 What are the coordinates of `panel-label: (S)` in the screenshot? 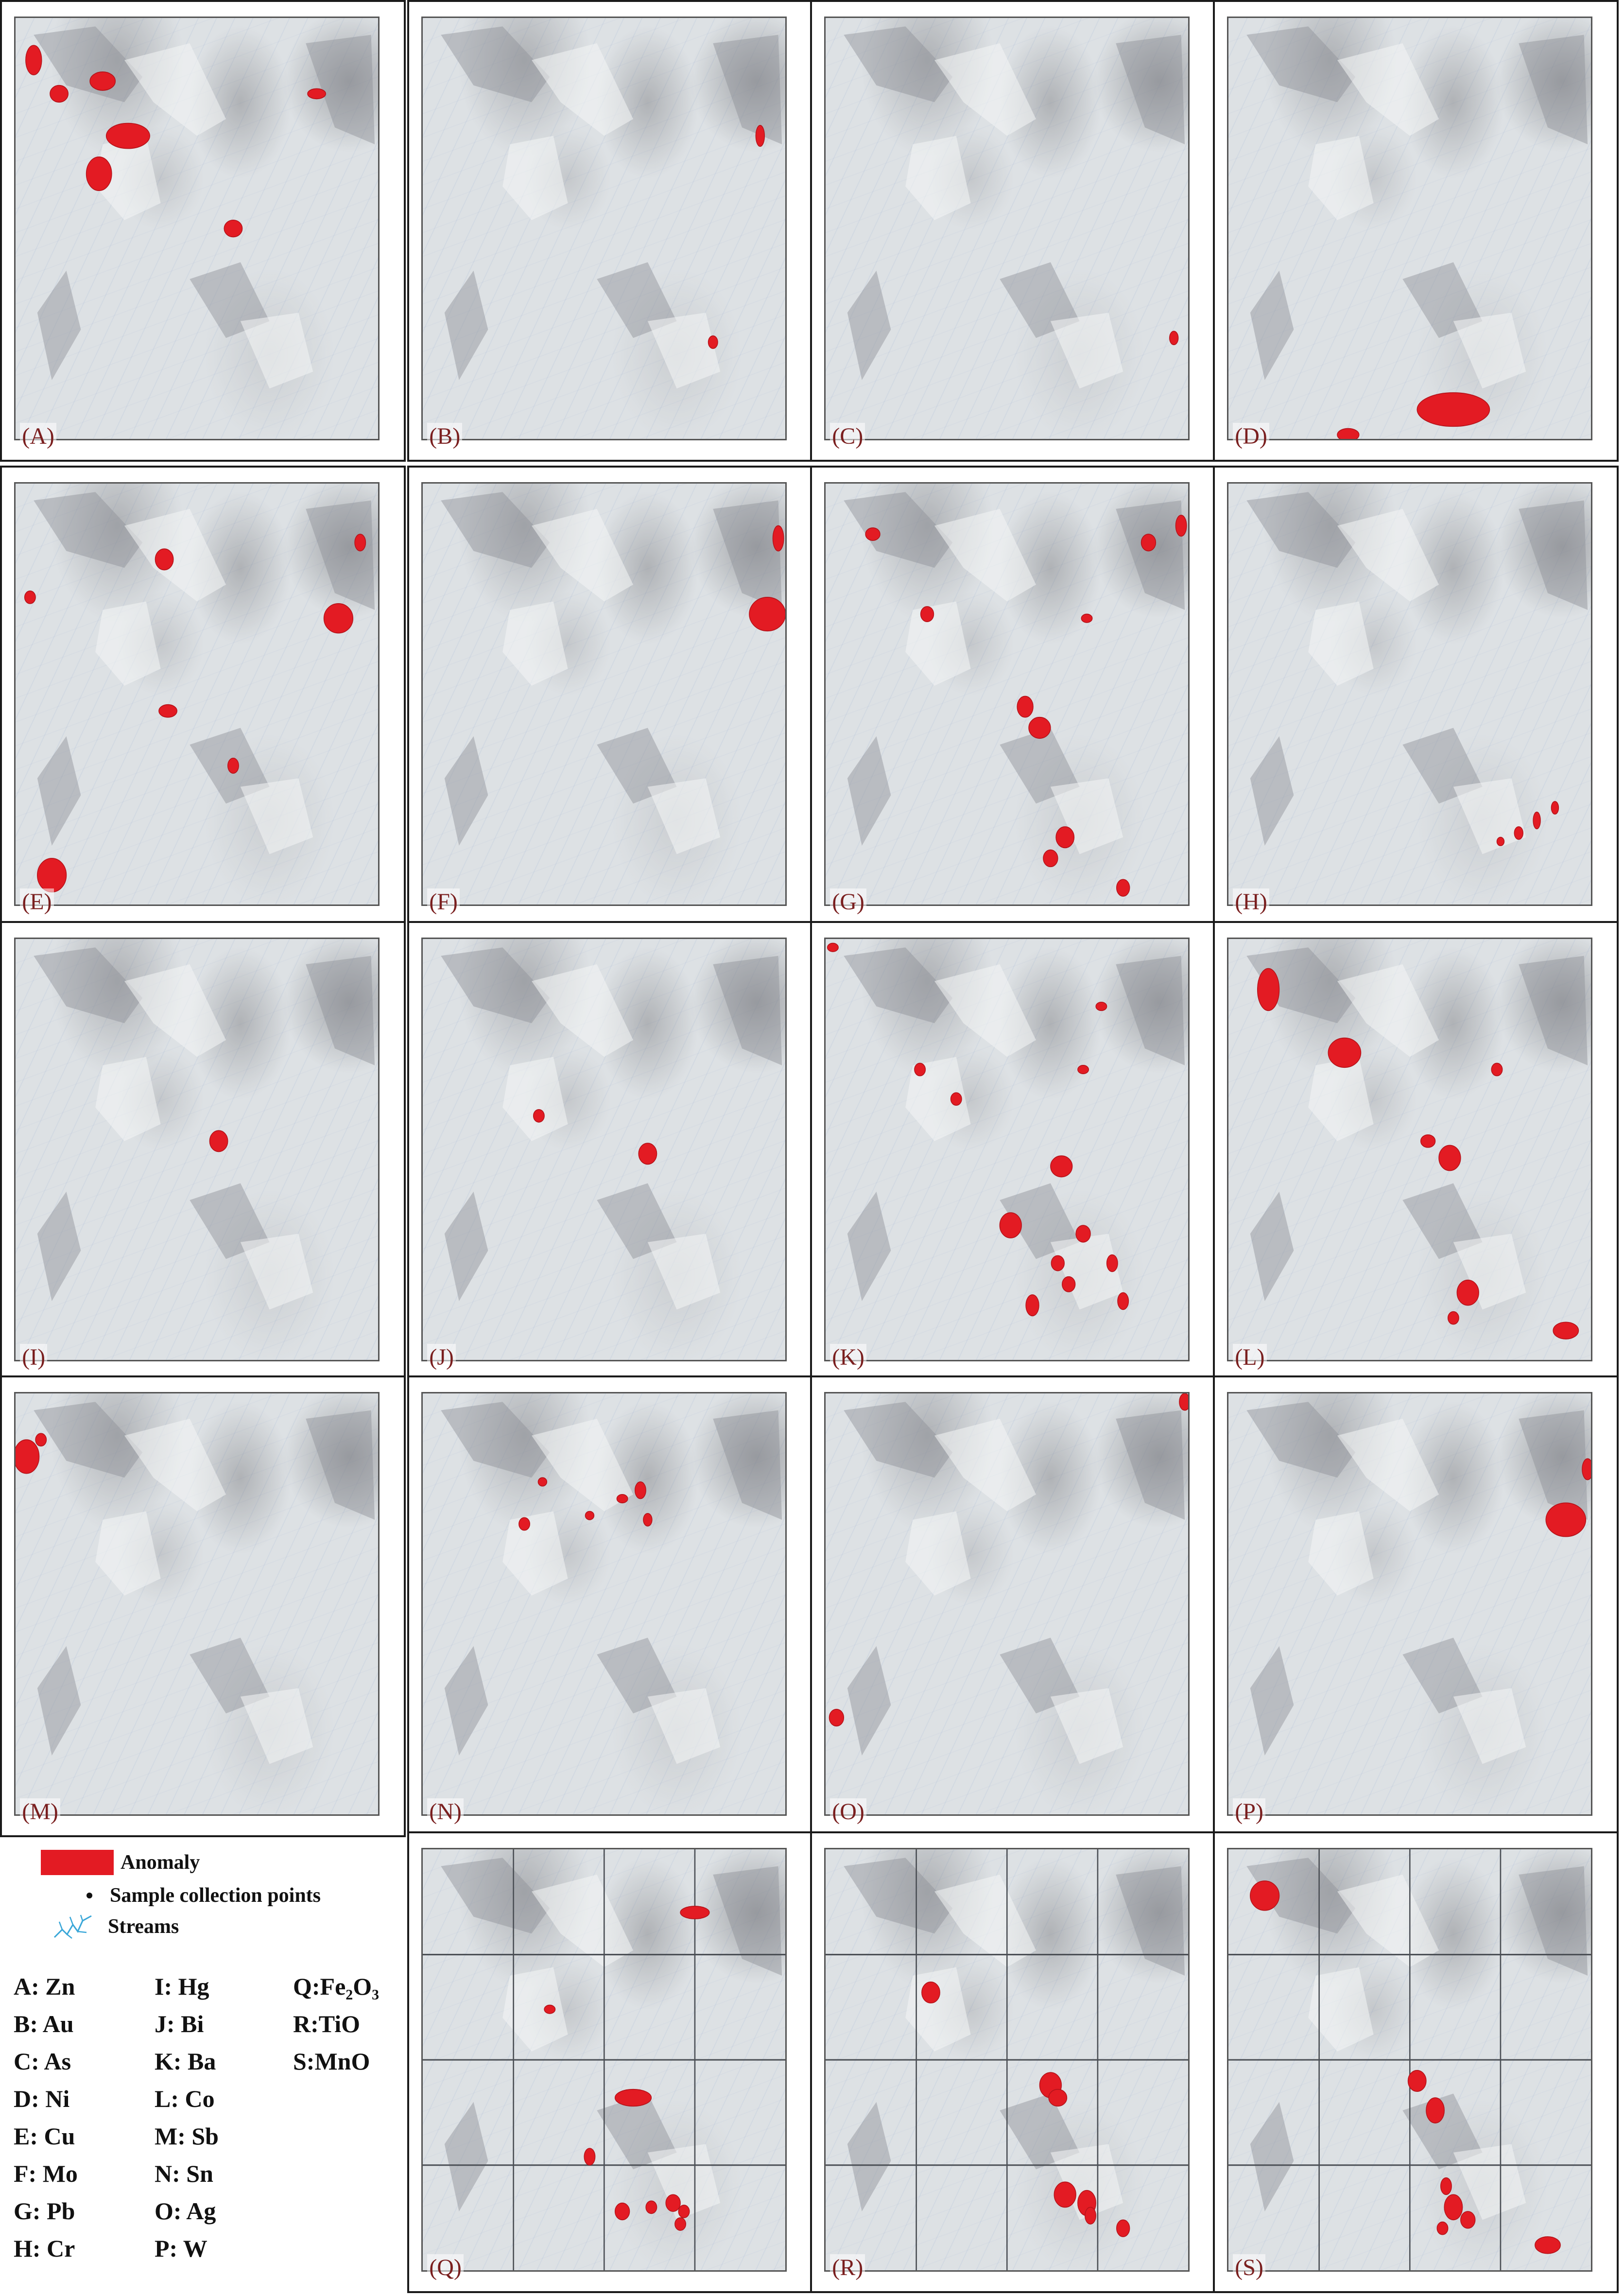 It's located at (1249, 2267).